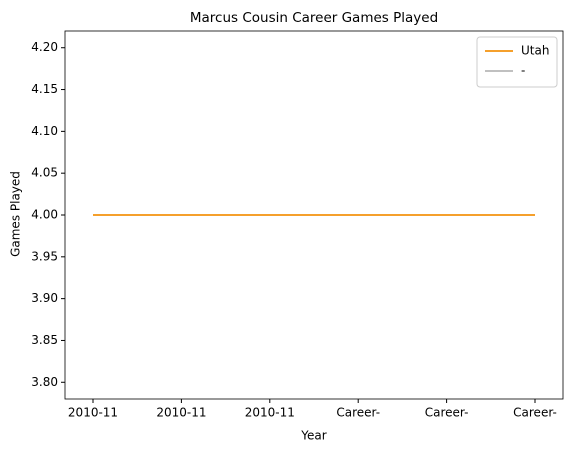  I want to click on y-tick-label: 4.00, so click(44, 215).